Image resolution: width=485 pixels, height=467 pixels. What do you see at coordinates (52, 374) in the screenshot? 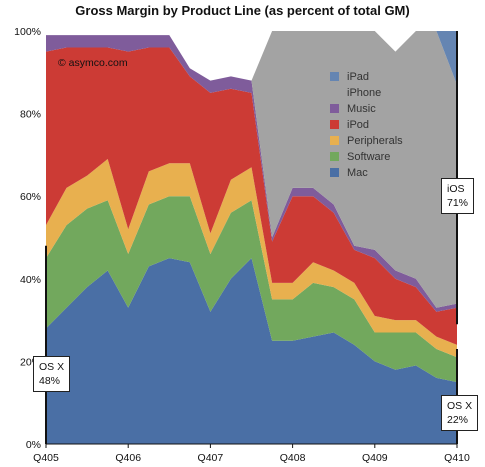
I see `osx-2005-annotation: OS X 48%` at bounding box center [52, 374].